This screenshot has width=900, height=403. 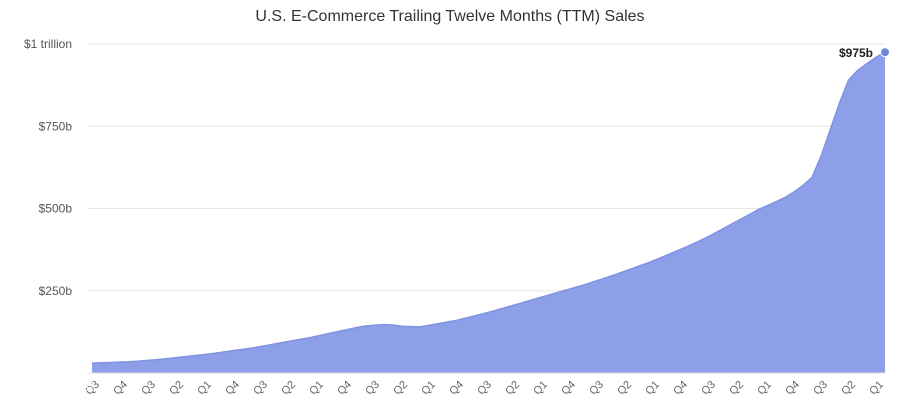 What do you see at coordinates (56, 126) in the screenshot?
I see `y-tick-label: $750b` at bounding box center [56, 126].